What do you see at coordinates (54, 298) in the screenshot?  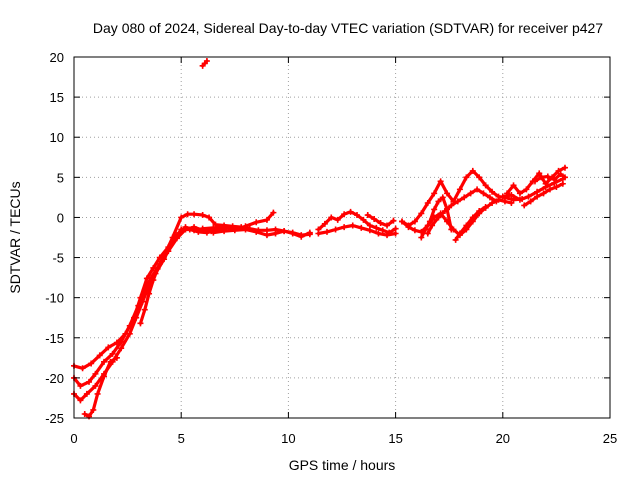 I see `y-tick-label: -10` at bounding box center [54, 298].